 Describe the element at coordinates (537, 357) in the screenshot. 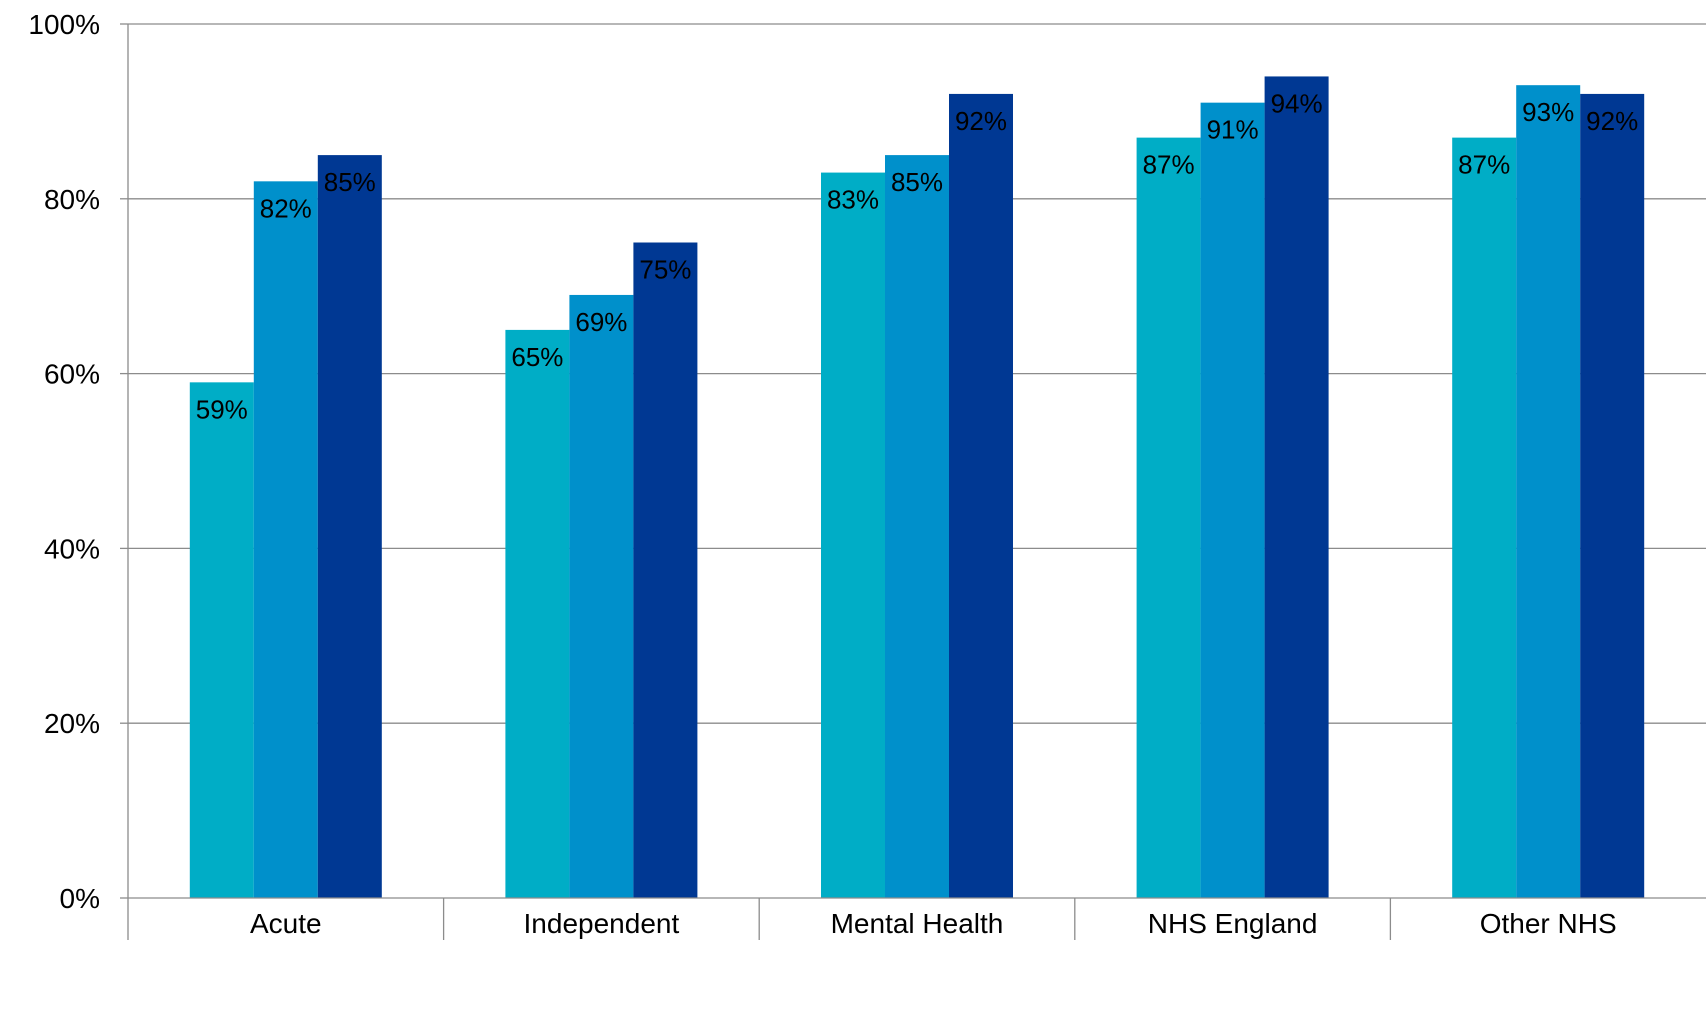

I see `bar-value-label: 65%` at that location.